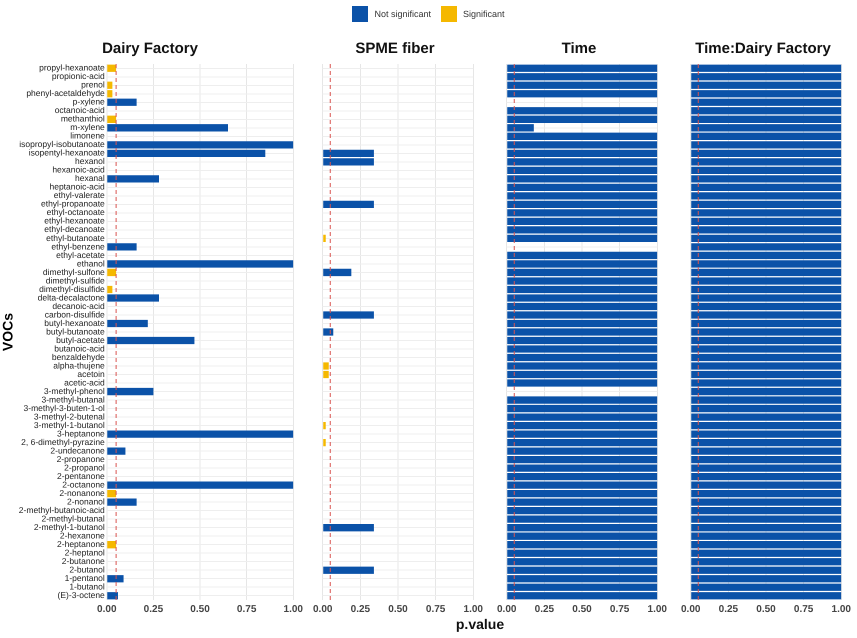  I want to click on y-tick-label: 2-heptanol, so click(84, 553).